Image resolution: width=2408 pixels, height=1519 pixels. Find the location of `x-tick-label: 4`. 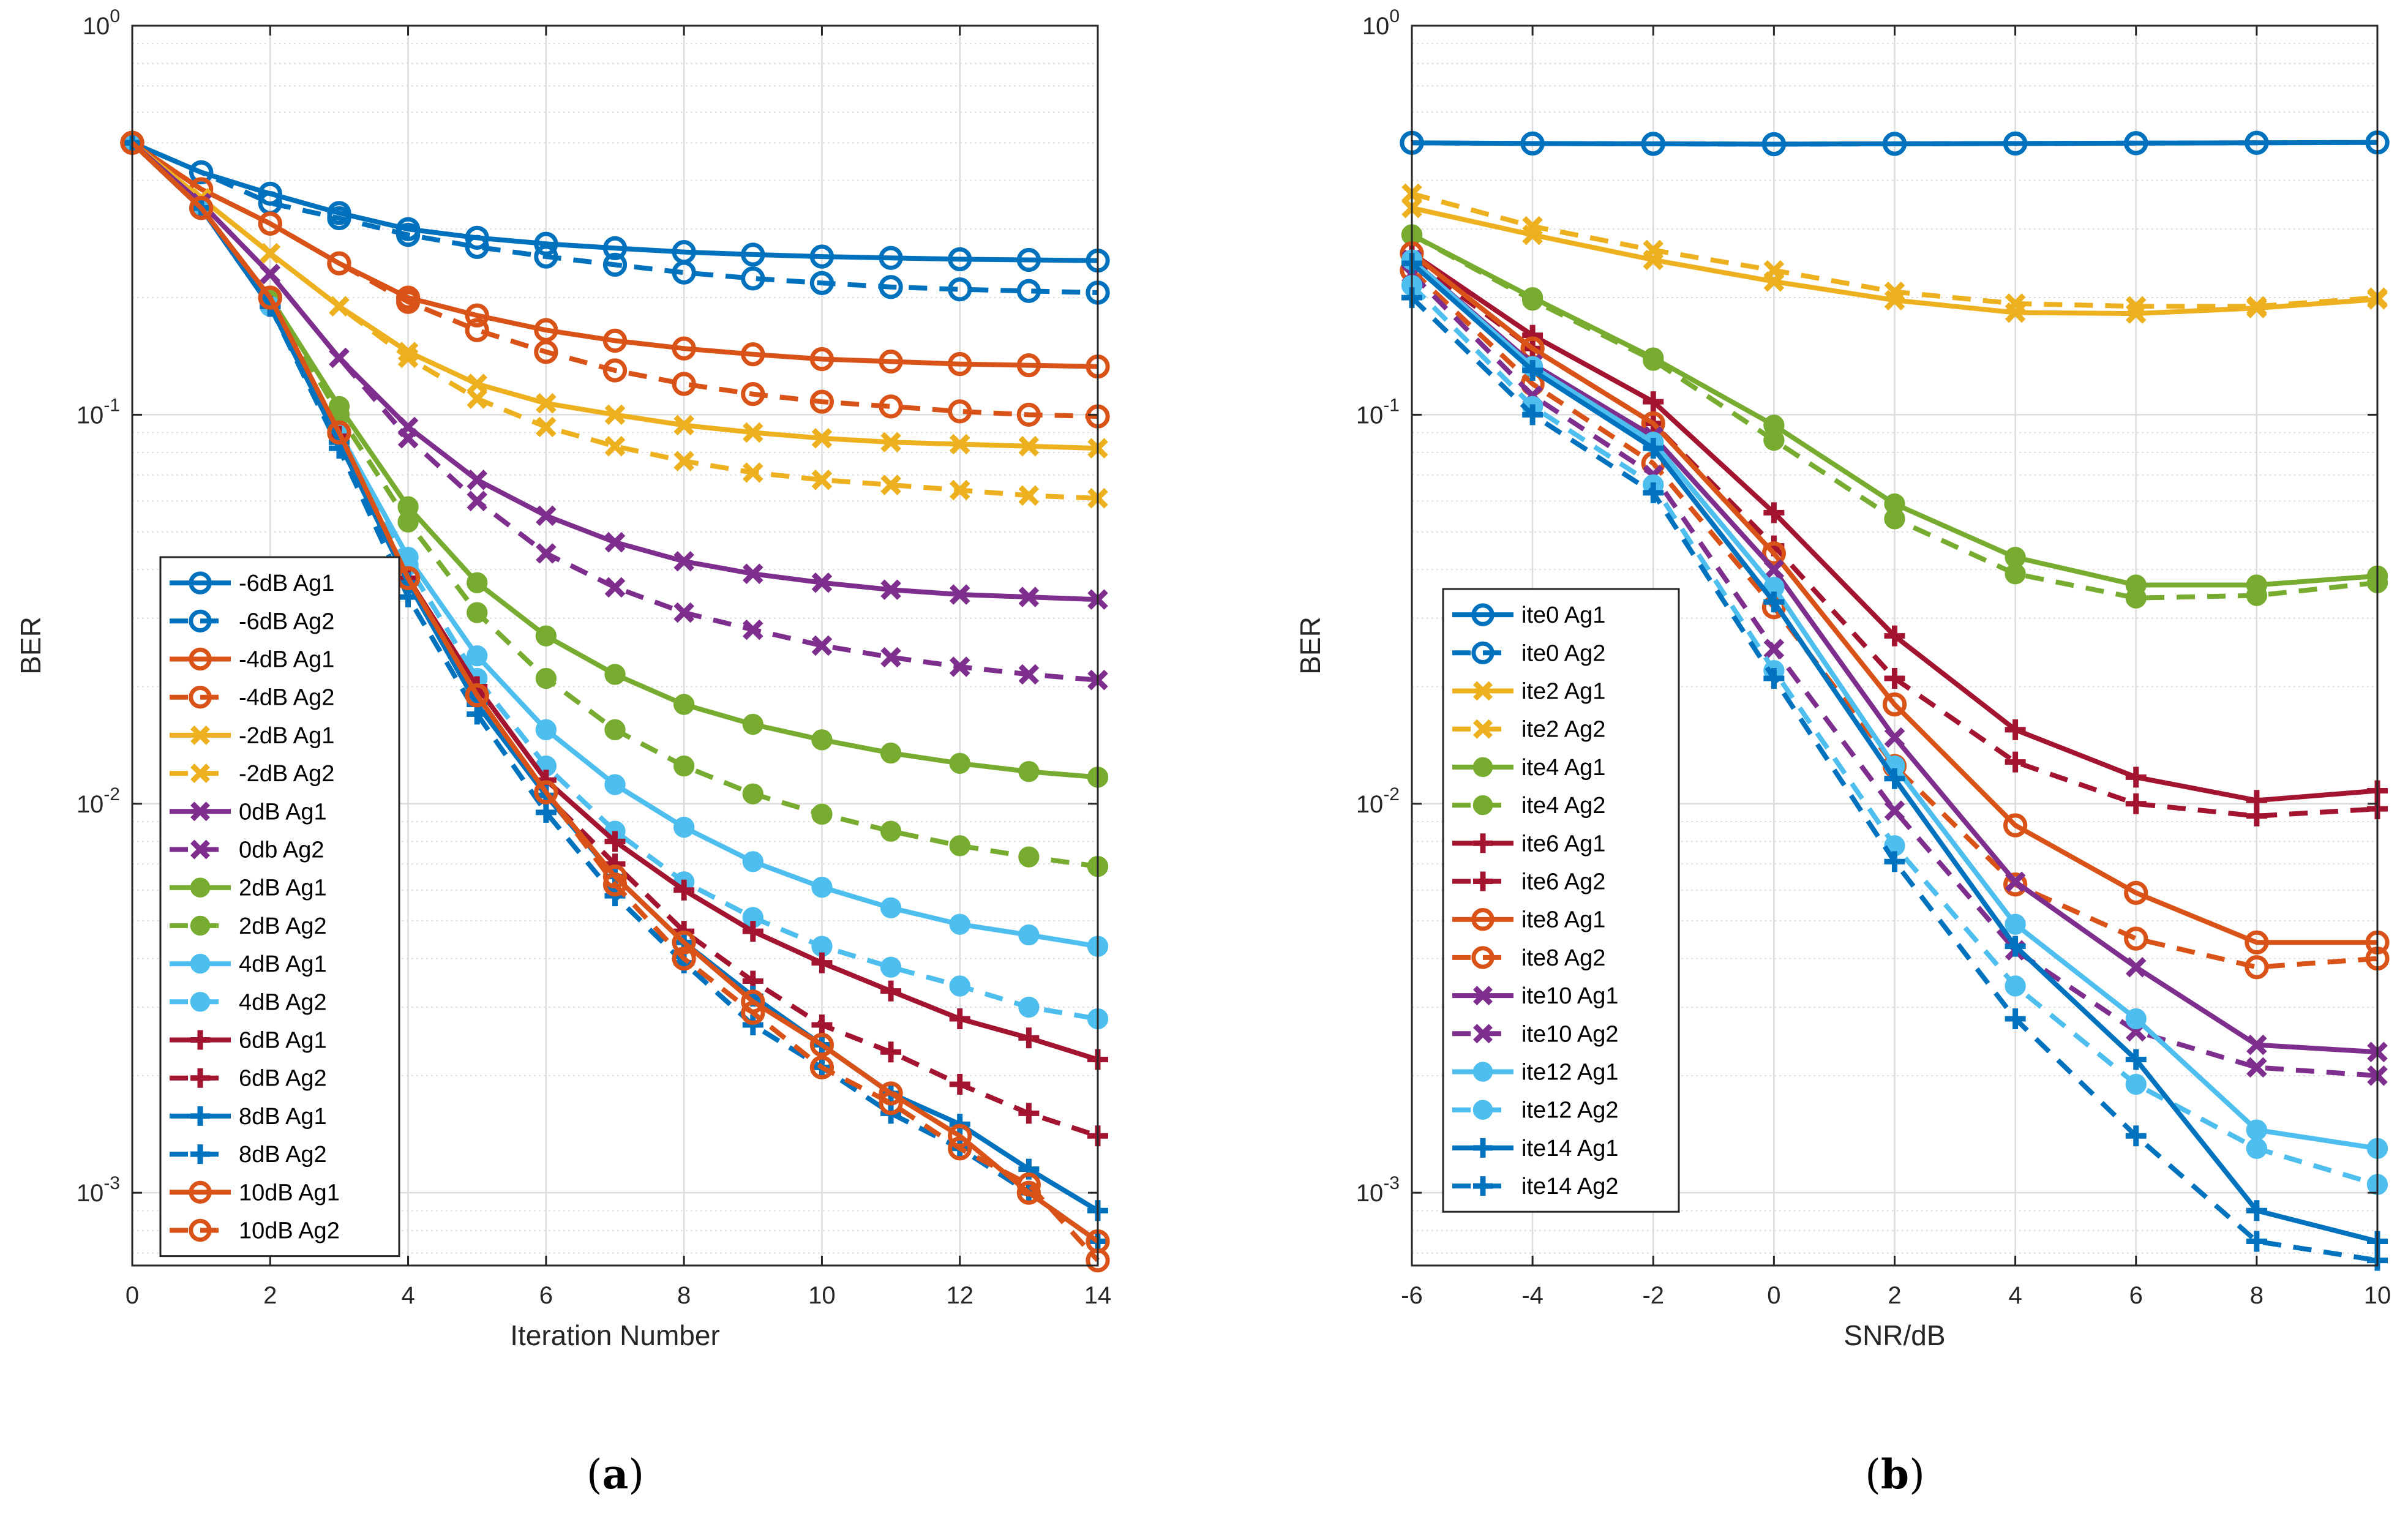

x-tick-label: 4 is located at coordinates (408, 1295).